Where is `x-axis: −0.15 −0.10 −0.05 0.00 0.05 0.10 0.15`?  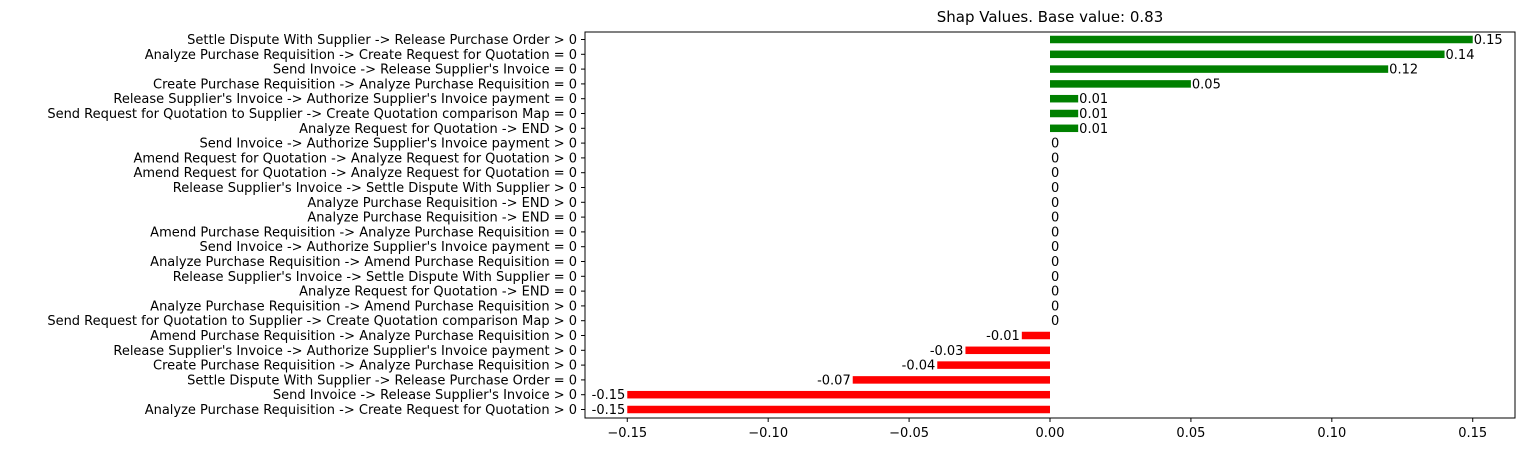
x-axis: −0.15 −0.10 −0.05 0.00 0.05 0.10 0.15 is located at coordinates (1047, 429).